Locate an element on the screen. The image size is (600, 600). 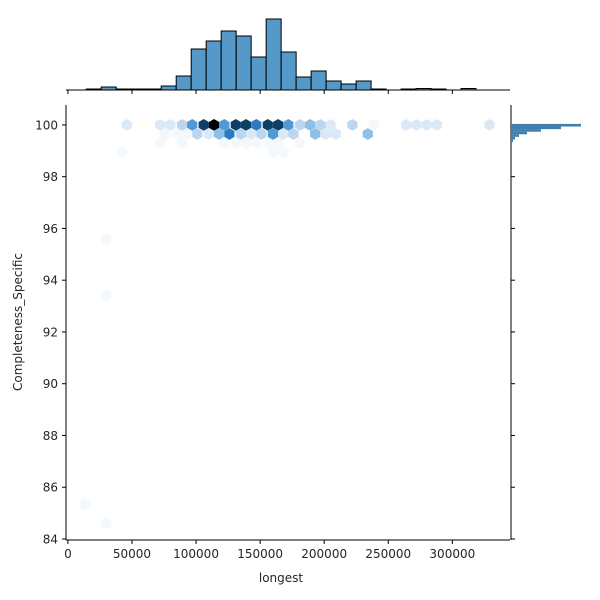
x-tick-label: 200000 is located at coordinates (324, 554).